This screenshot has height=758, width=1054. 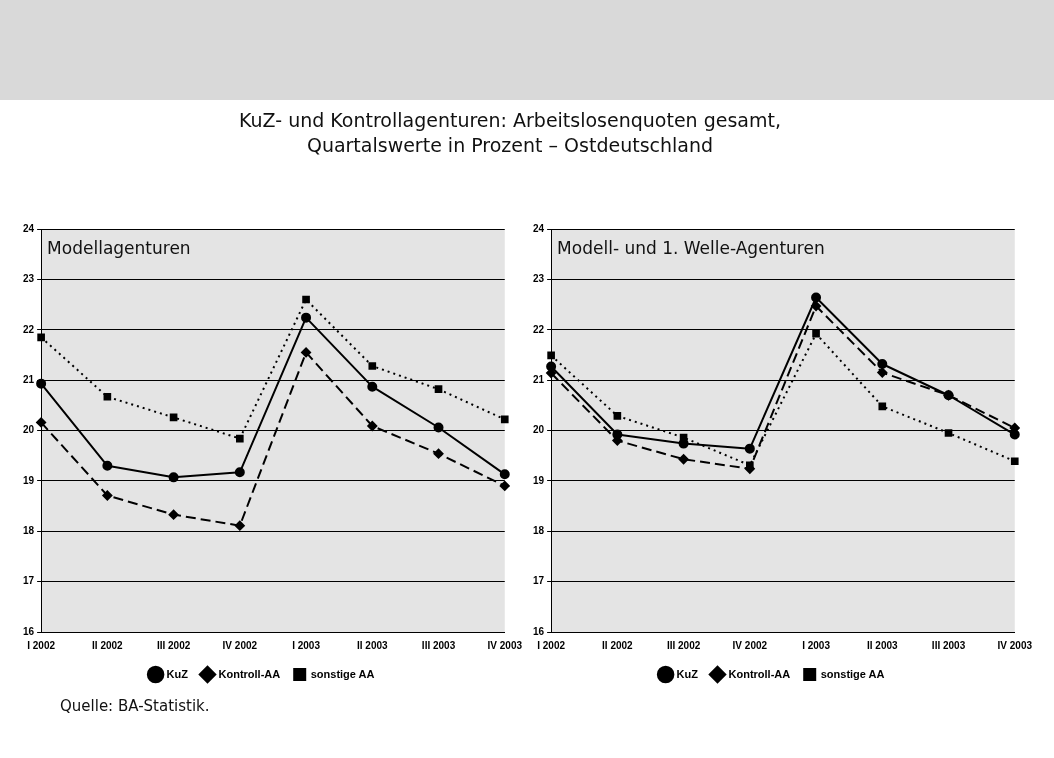 What do you see at coordinates (119, 247) in the screenshot?
I see `text: Modellagenturen` at bounding box center [119, 247].